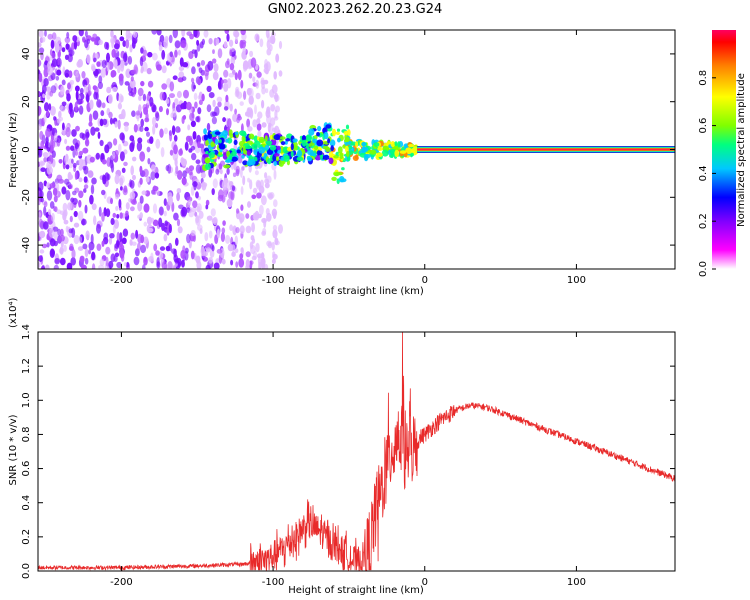  Describe the element at coordinates (724, 149) in the screenshot. I see `colorbar-gradient` at that location.